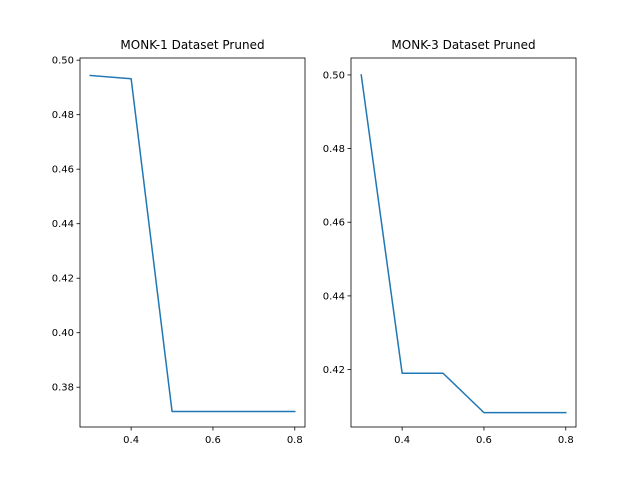 The width and height of the screenshot is (640, 480). What do you see at coordinates (63, 333) in the screenshot?
I see `y-tick-label: 0.40` at bounding box center [63, 333].